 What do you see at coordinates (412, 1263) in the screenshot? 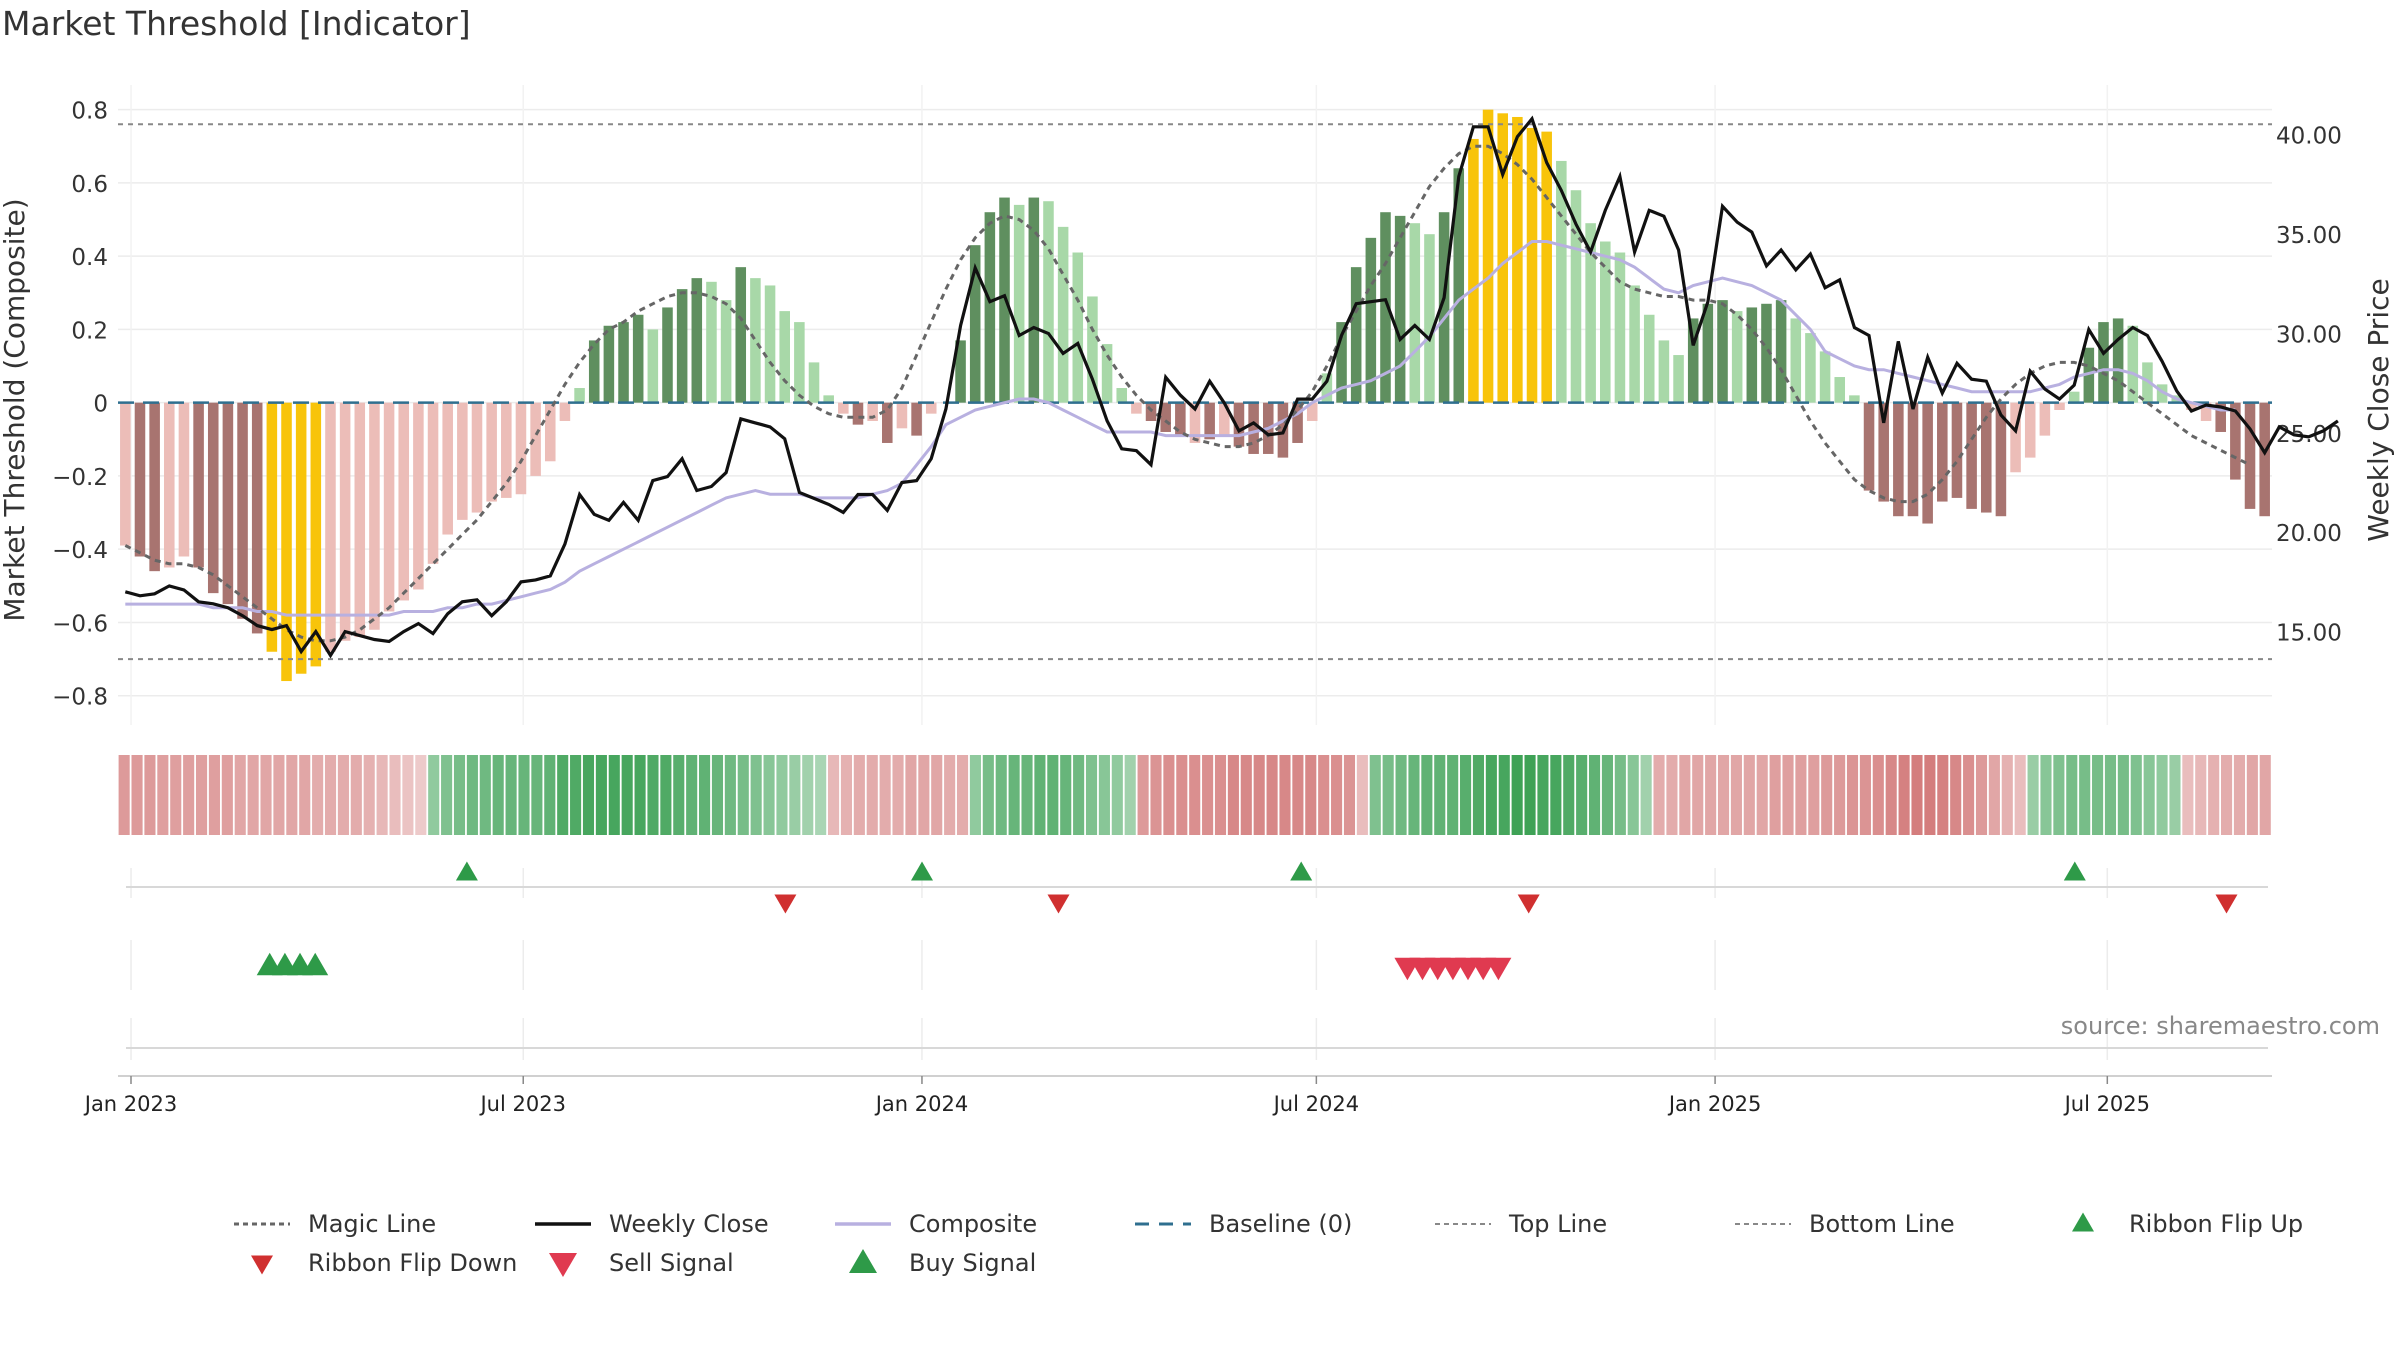
I see `legend-label: Ribbon Flip Down` at bounding box center [412, 1263].